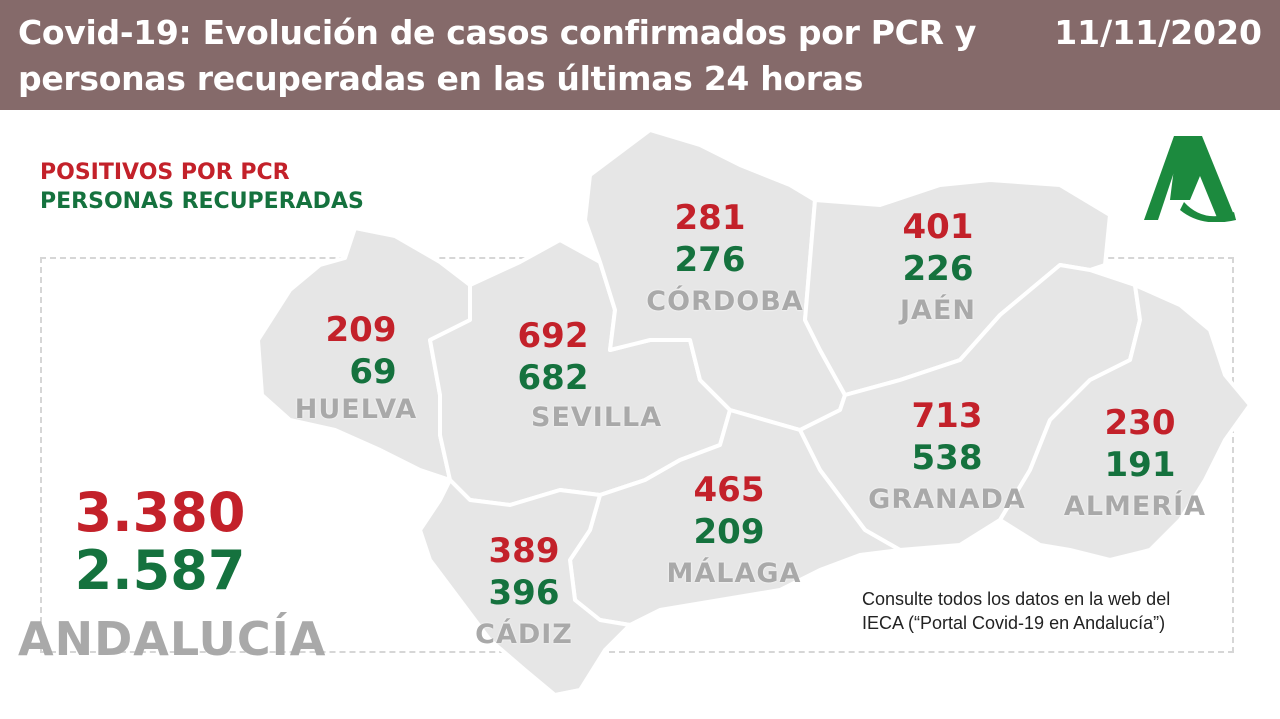 The image size is (1280, 719). I want to click on map-cadiz, so click(525, 587).